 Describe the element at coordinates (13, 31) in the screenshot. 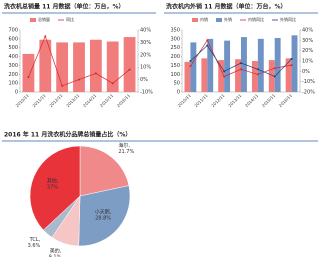

I see `y-tick-label: 700` at that location.